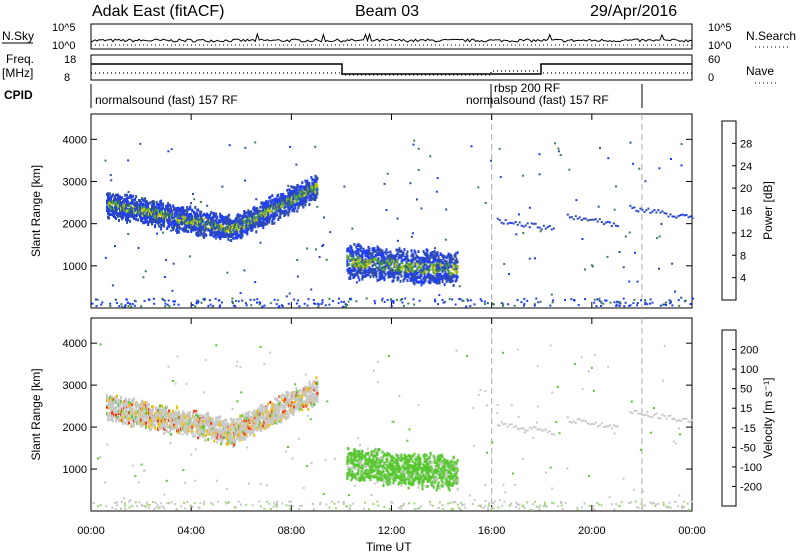  Describe the element at coordinates (64, 28) in the screenshot. I see `nsky-tick-top: 10^5` at that location.